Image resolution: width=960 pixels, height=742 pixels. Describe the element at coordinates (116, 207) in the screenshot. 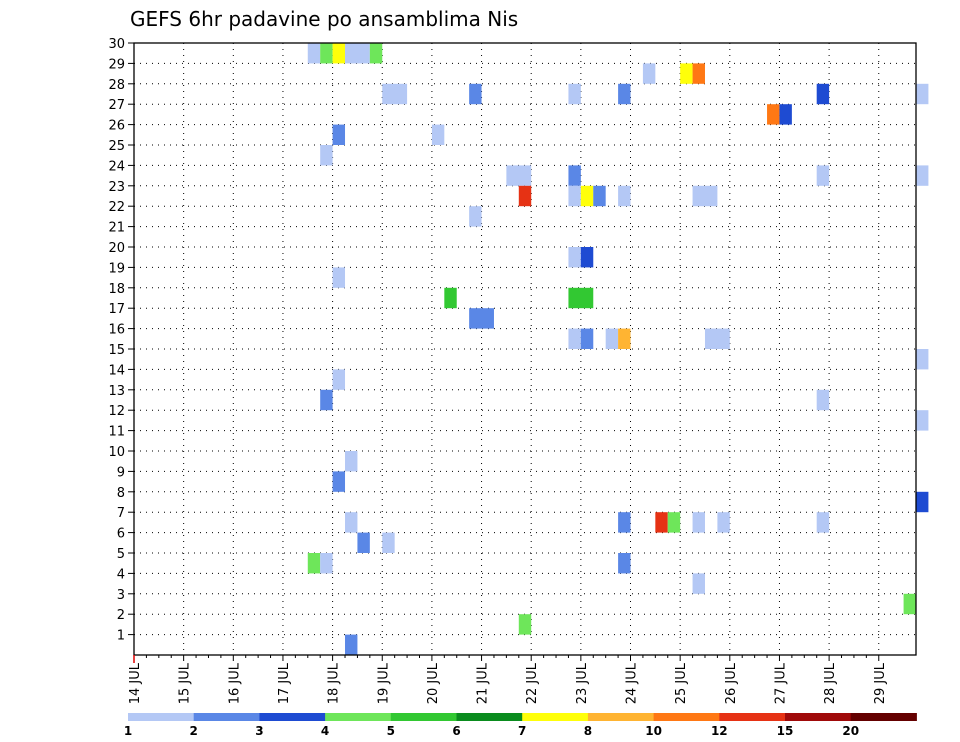

I see `y-tick-label: 22` at that location.